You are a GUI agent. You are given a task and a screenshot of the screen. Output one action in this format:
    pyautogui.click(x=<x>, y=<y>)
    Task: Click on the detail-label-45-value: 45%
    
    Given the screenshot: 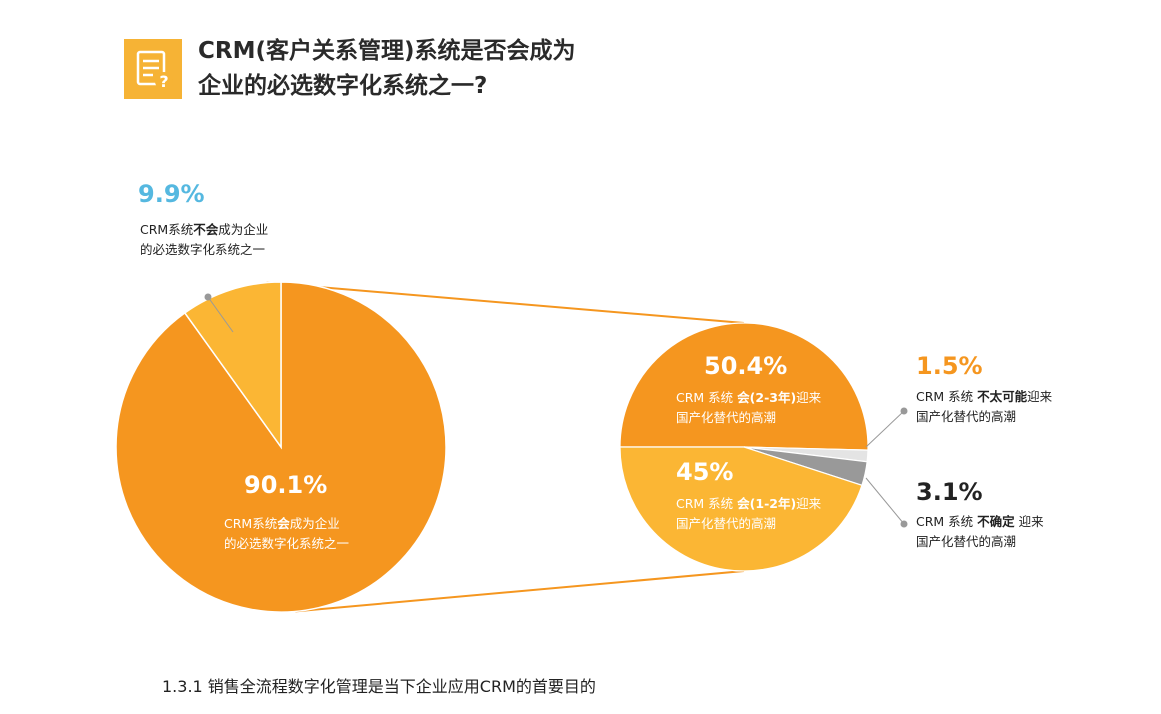 What is the action you would take?
    pyautogui.click(x=705, y=472)
    